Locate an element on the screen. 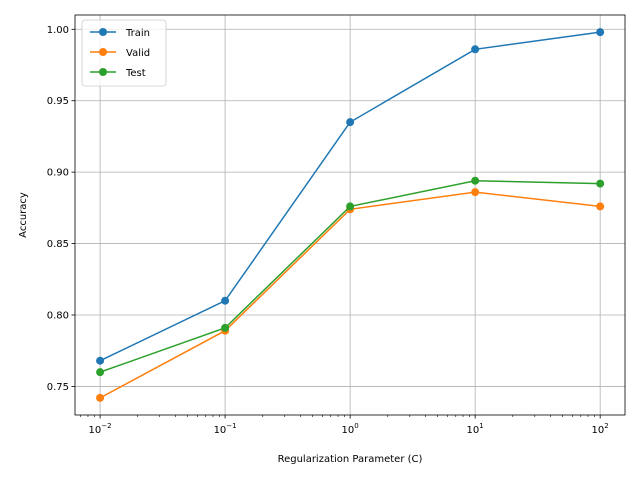  y-tick-label: 0.95 is located at coordinates (58, 101).